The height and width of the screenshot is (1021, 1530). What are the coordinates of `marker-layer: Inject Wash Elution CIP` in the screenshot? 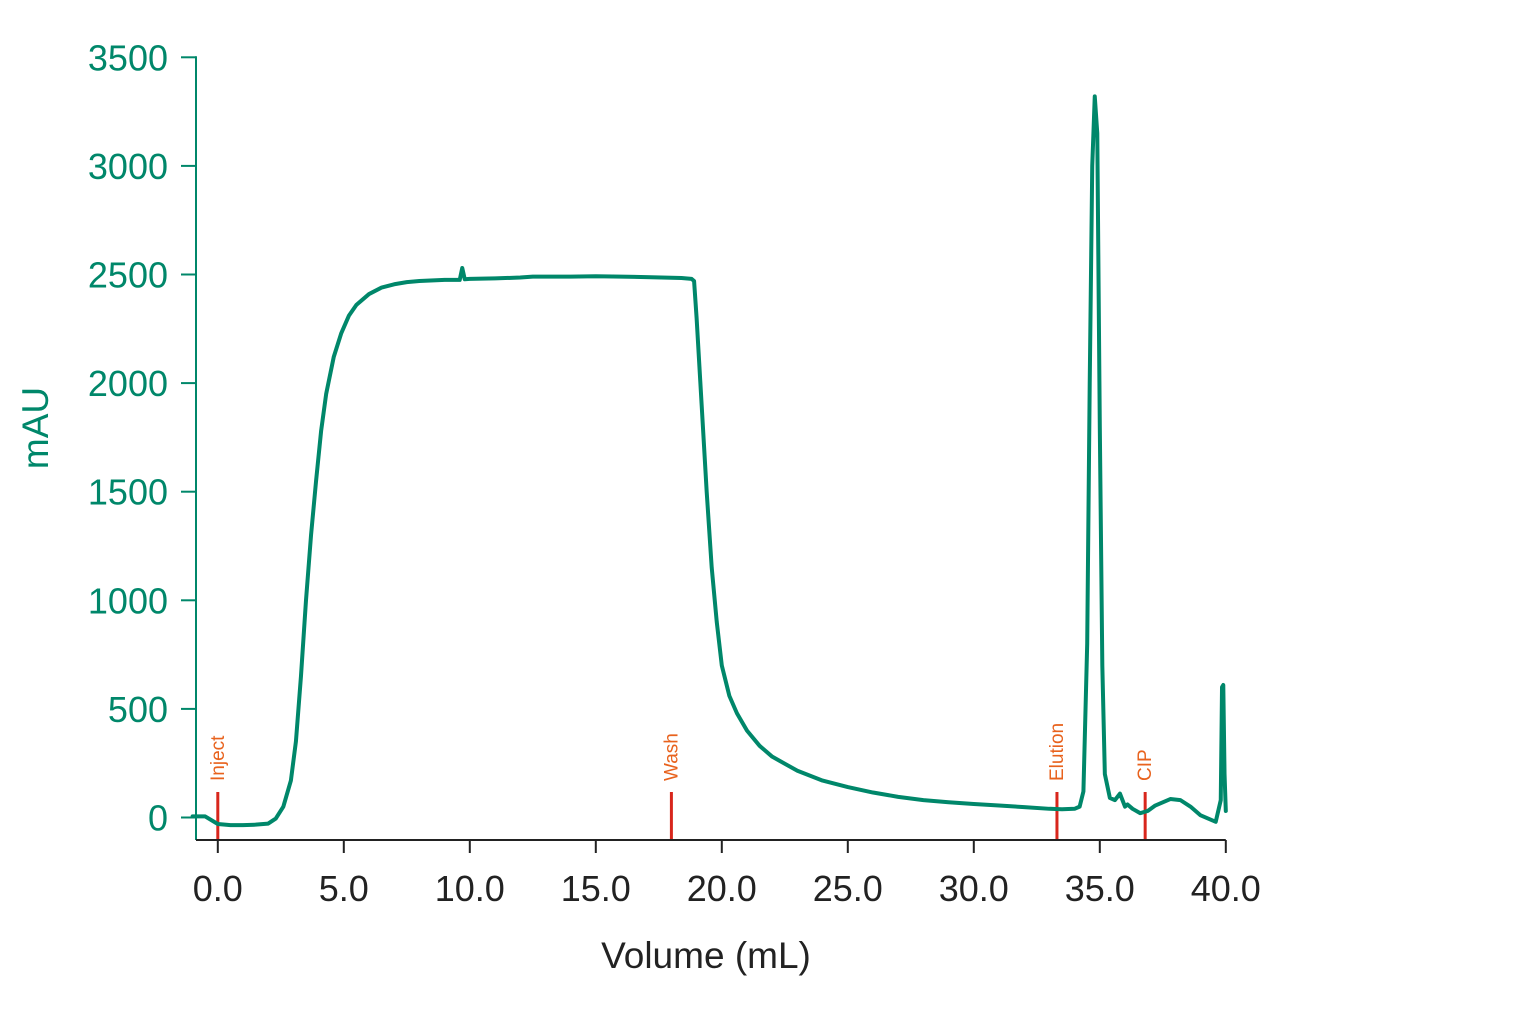 It's located at (682, 781).